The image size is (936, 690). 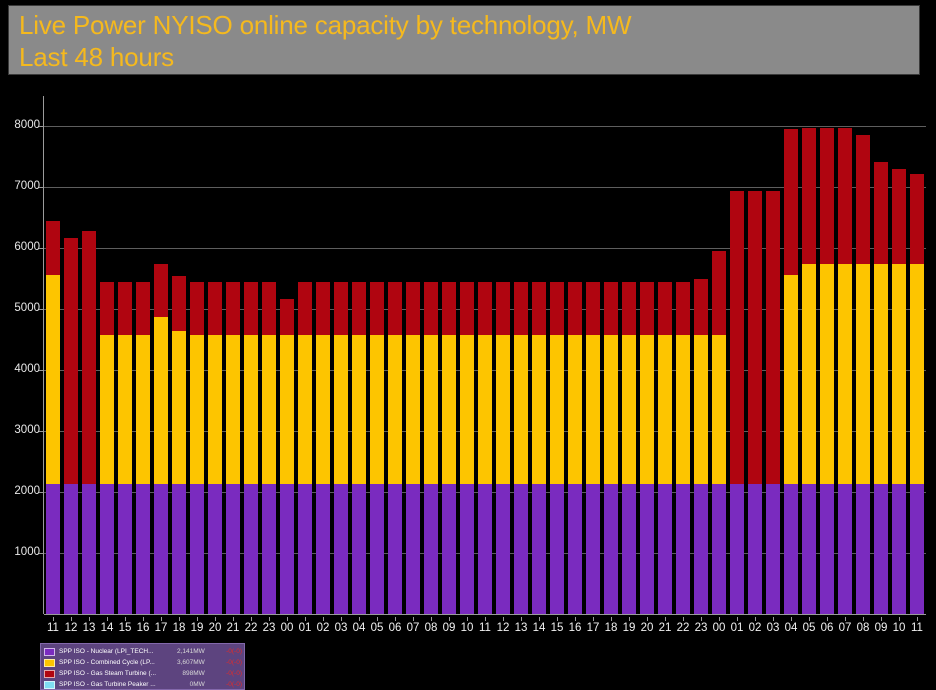 What do you see at coordinates (53, 628) in the screenshot?
I see `x-axis-tick-label: 11` at bounding box center [53, 628].